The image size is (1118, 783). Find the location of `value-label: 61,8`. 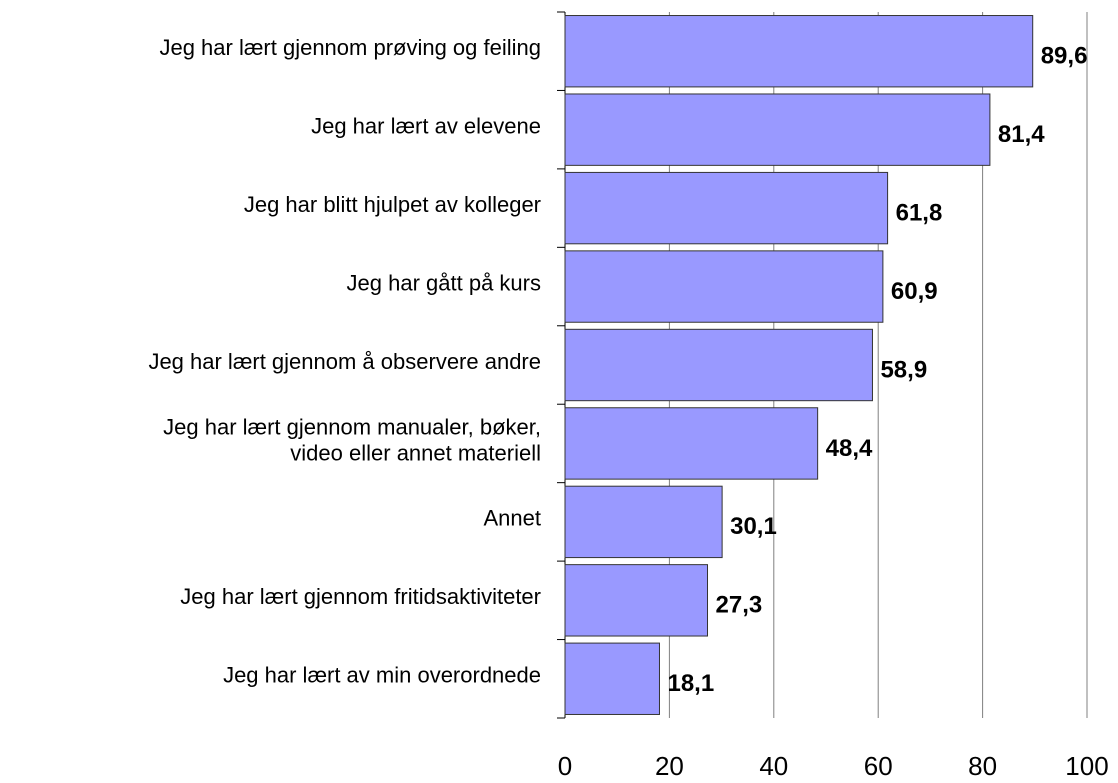

value-label: 61,8 is located at coordinates (919, 212).